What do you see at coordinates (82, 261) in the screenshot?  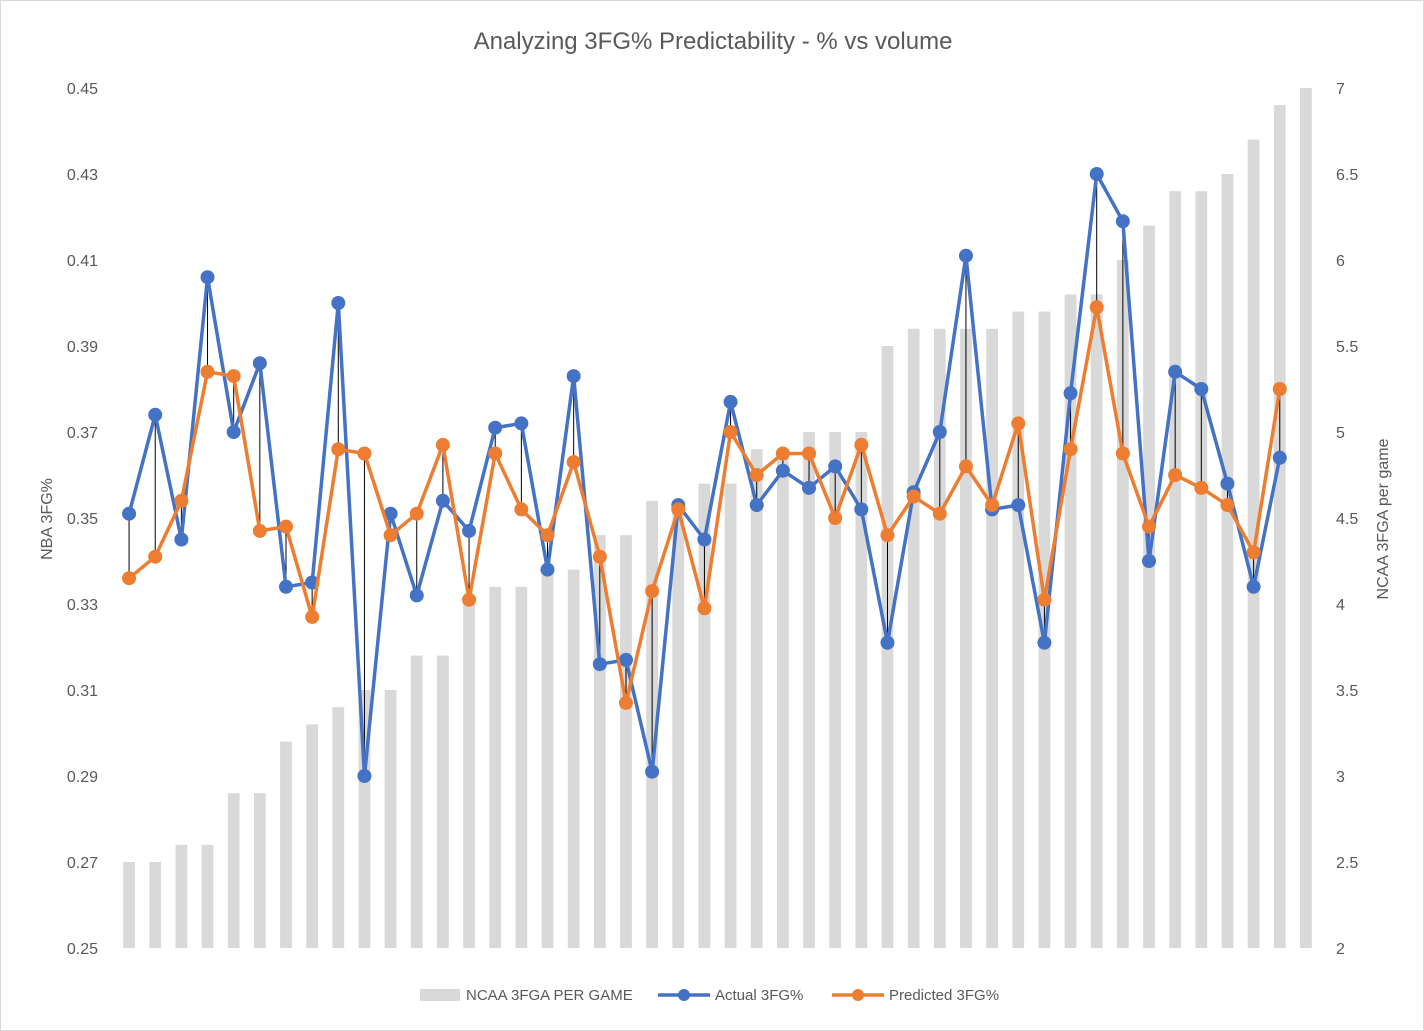 I see `y-tick-label: 0.41` at bounding box center [82, 261].